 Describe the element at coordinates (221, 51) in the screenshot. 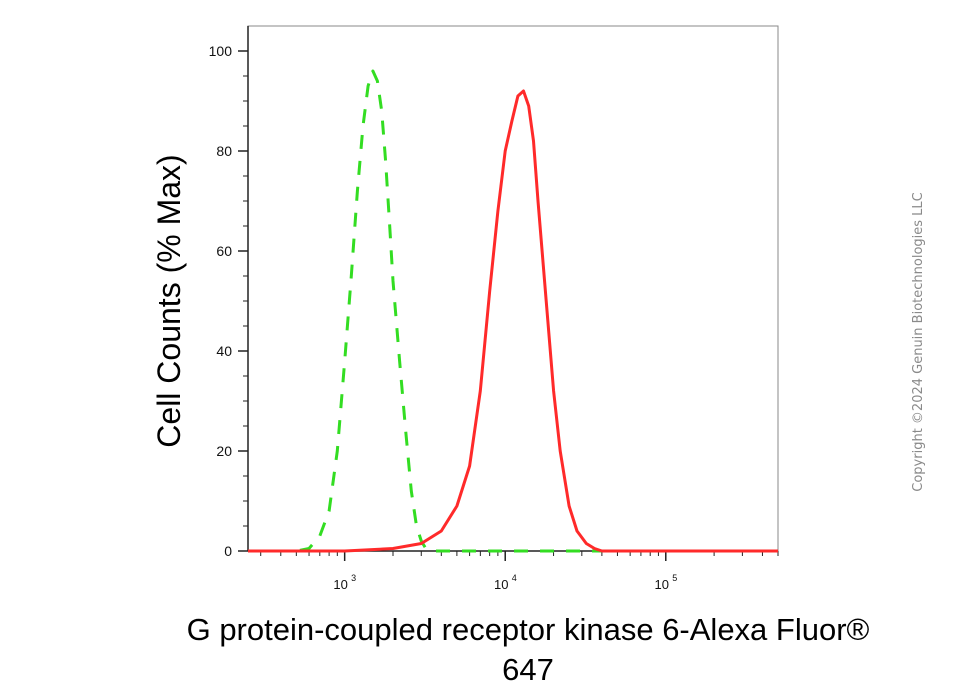

I see `y-tick-label: 100` at that location.